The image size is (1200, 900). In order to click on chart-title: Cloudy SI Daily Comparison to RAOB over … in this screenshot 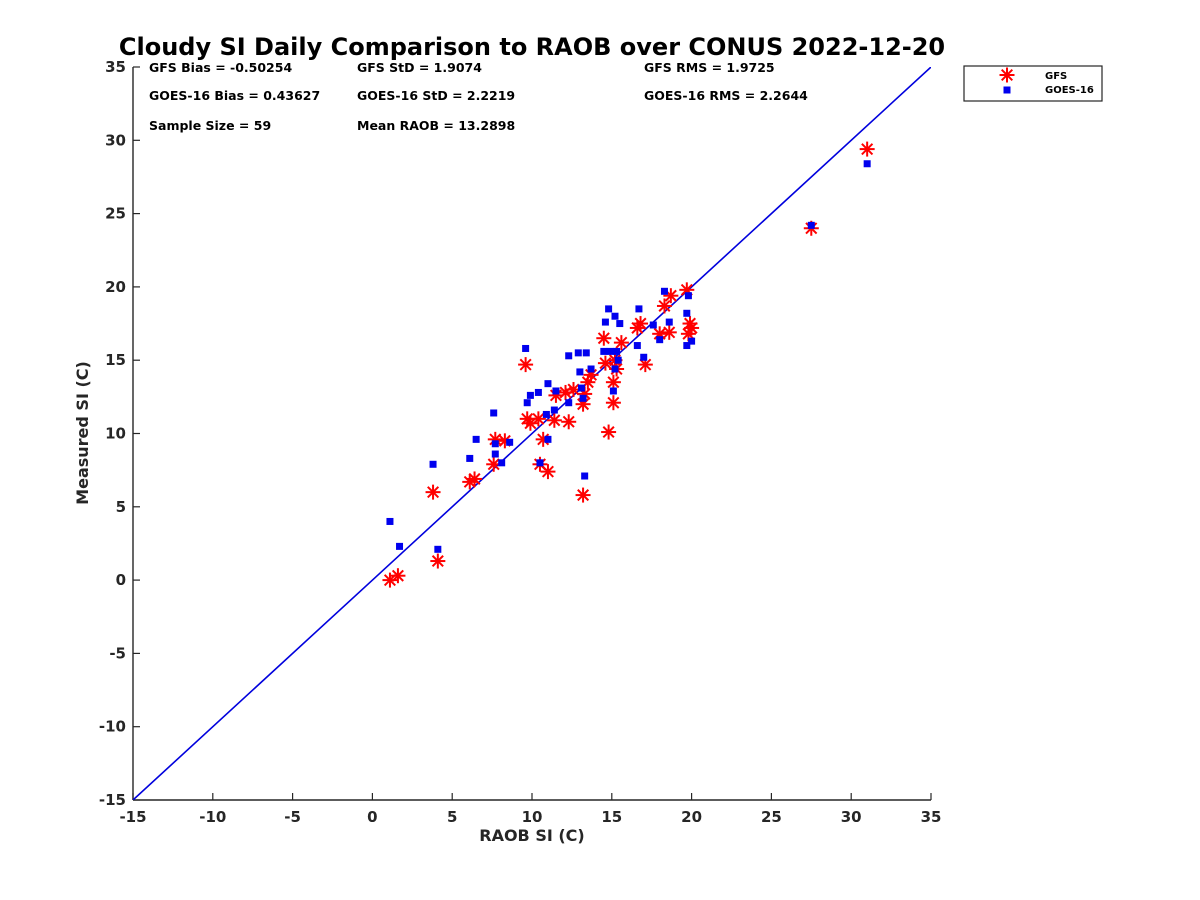, I will do `click(532, 47)`.